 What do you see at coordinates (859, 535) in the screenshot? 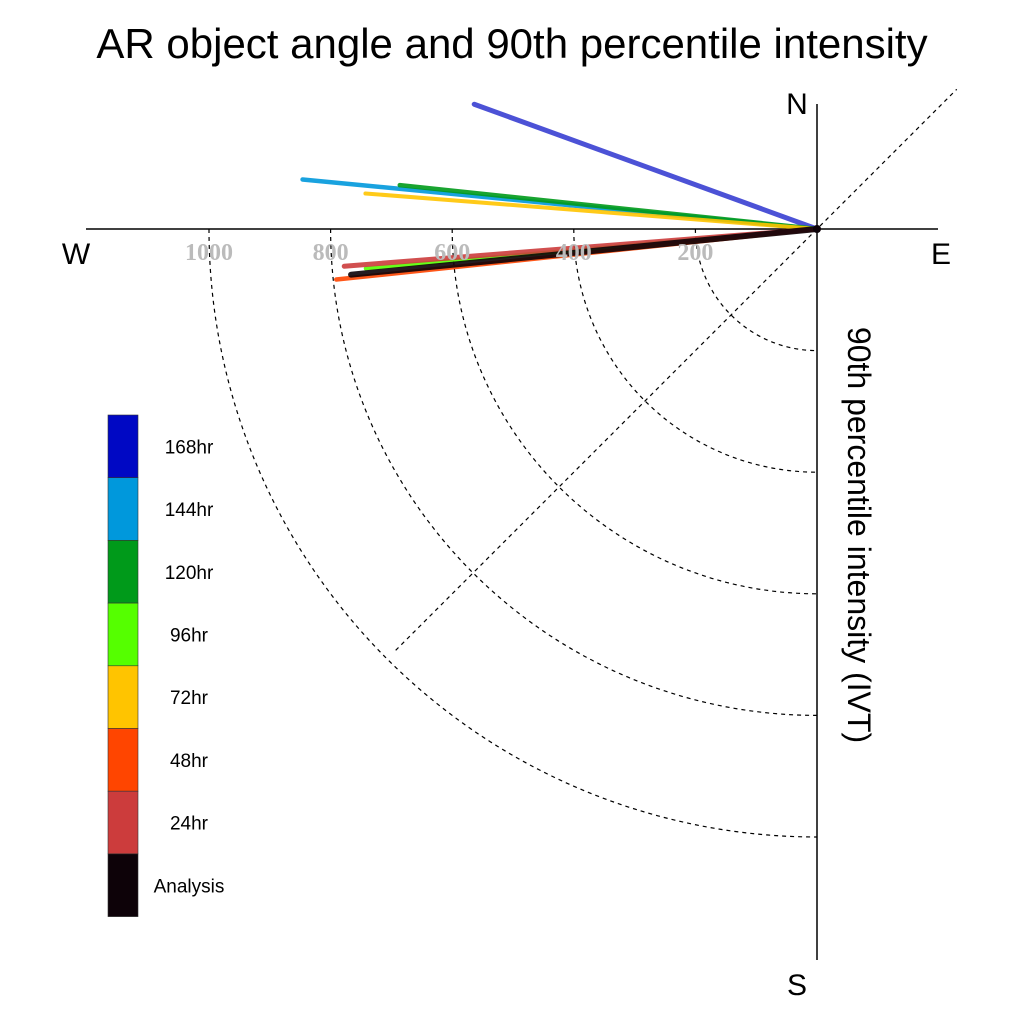
I see `y-axis-label: 90th percentile intensity (IVT)` at bounding box center [859, 535].